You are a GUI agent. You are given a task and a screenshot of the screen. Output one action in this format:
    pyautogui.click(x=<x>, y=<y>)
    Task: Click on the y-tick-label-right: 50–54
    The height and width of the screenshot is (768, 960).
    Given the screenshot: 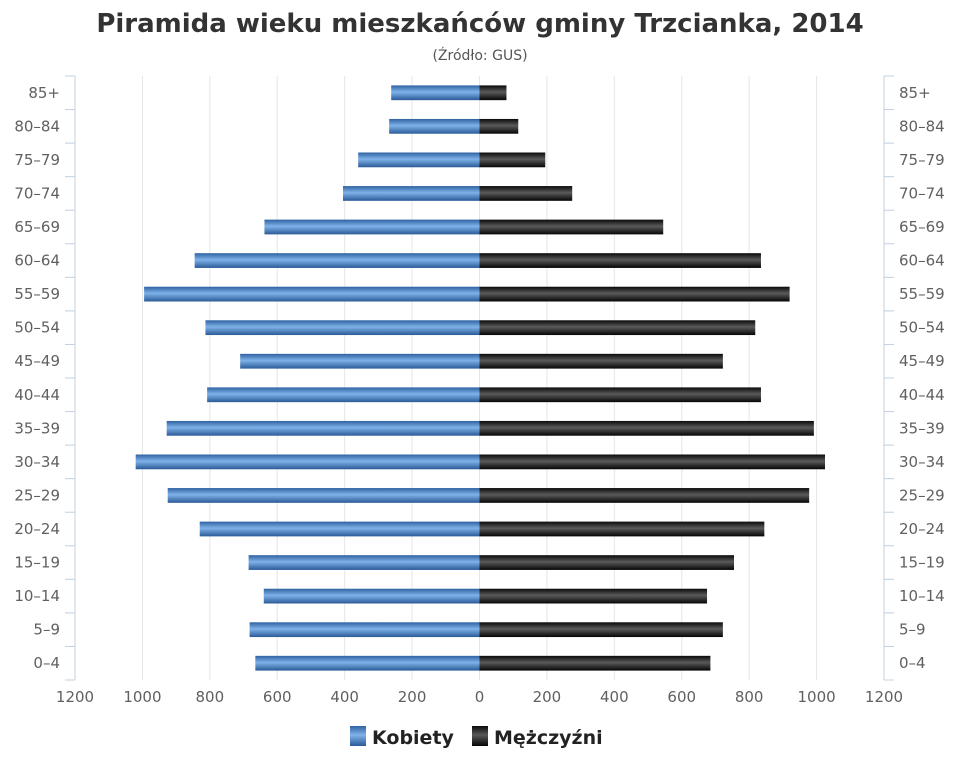 What is the action you would take?
    pyautogui.click(x=922, y=328)
    